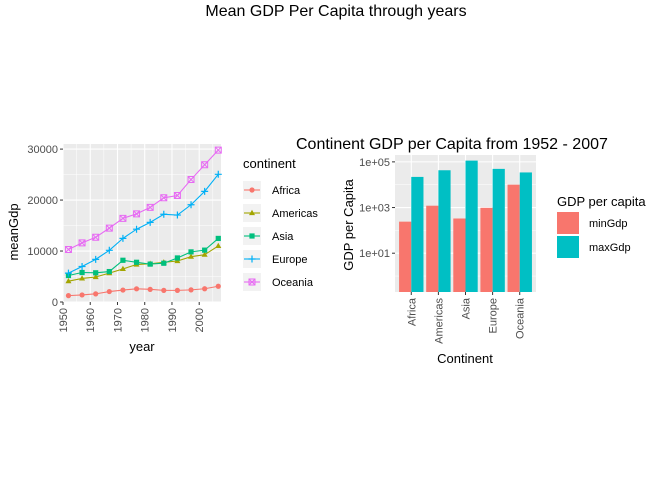 This screenshot has height=480, width=672. Describe the element at coordinates (498, 230) in the screenshot. I see `bar-maxgdp-europe` at that location.